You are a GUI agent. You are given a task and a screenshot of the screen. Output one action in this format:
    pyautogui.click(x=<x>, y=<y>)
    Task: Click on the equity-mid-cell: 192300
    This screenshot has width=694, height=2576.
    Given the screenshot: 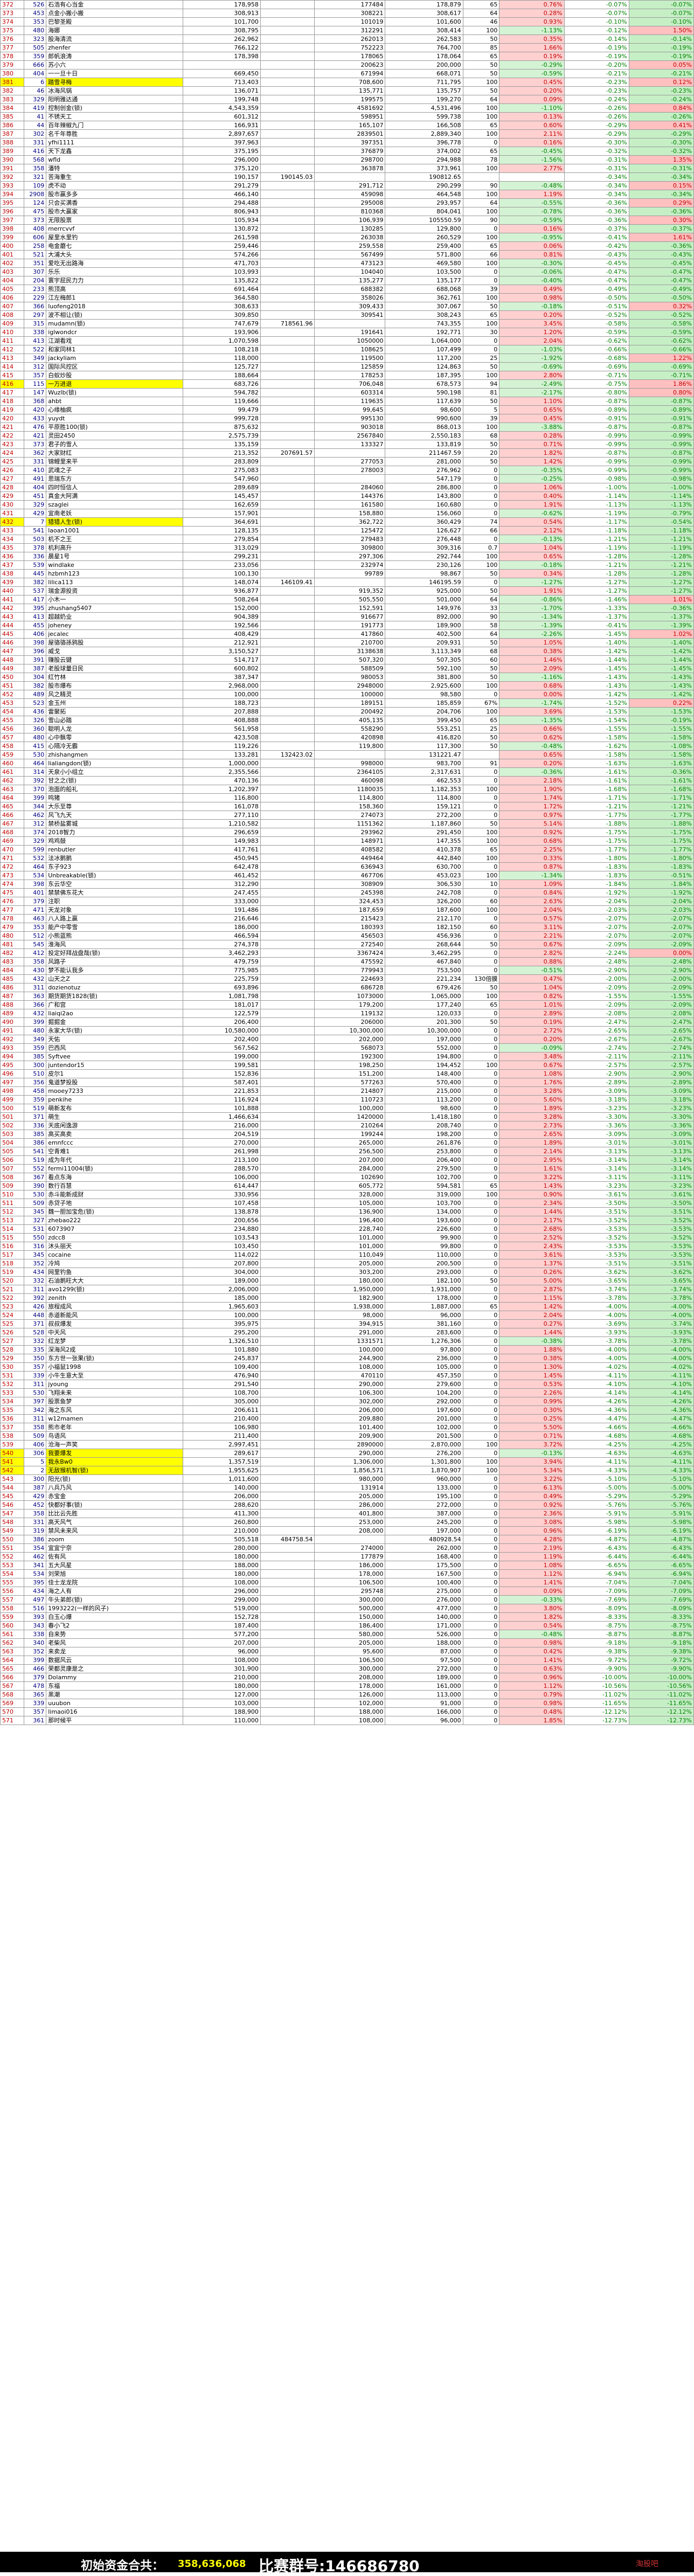 What is the action you would take?
    pyautogui.click(x=350, y=1056)
    